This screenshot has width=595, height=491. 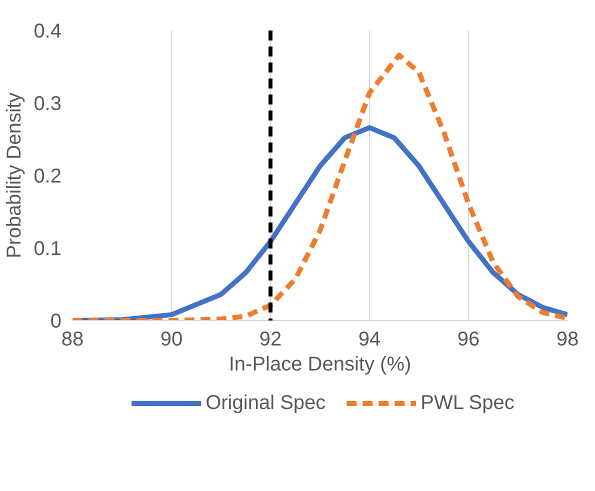 I want to click on y-tick-label: 0.4, so click(x=48, y=31).